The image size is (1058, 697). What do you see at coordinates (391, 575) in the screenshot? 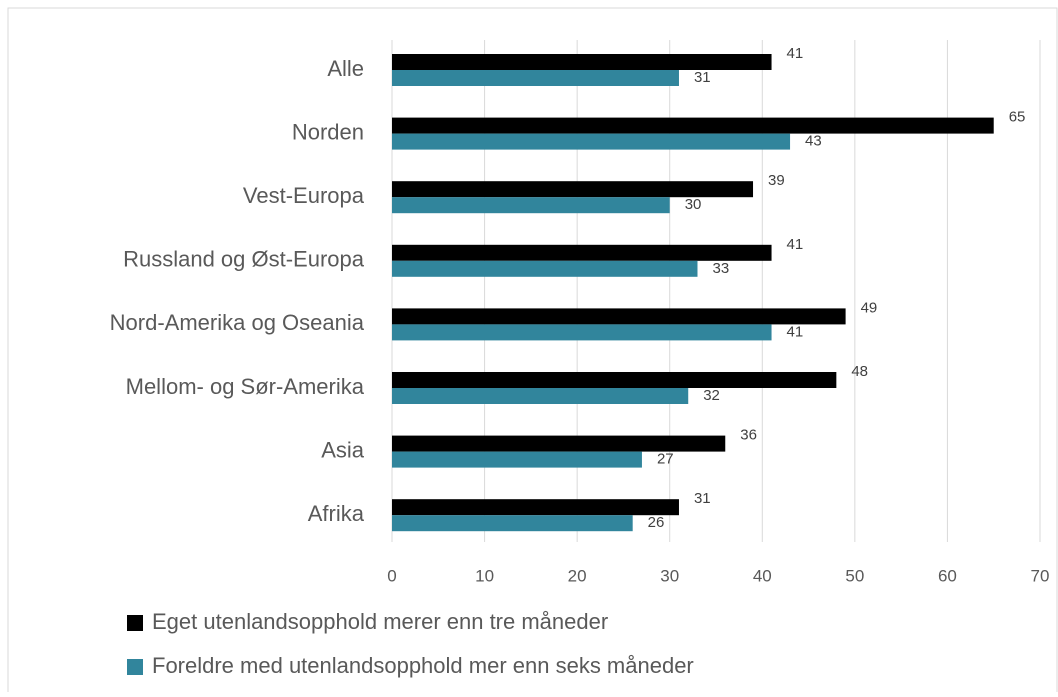
I see `x-tick-label: 0` at bounding box center [391, 575].